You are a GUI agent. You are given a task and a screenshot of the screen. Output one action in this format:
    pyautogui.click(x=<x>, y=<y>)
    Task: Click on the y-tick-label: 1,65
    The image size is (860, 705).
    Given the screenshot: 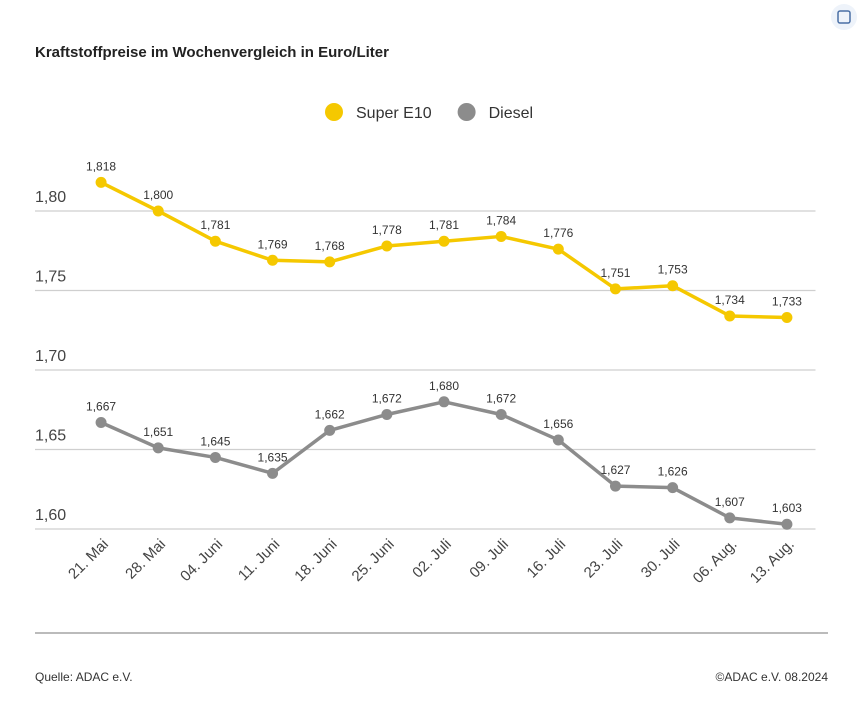 What is the action you would take?
    pyautogui.click(x=50, y=436)
    